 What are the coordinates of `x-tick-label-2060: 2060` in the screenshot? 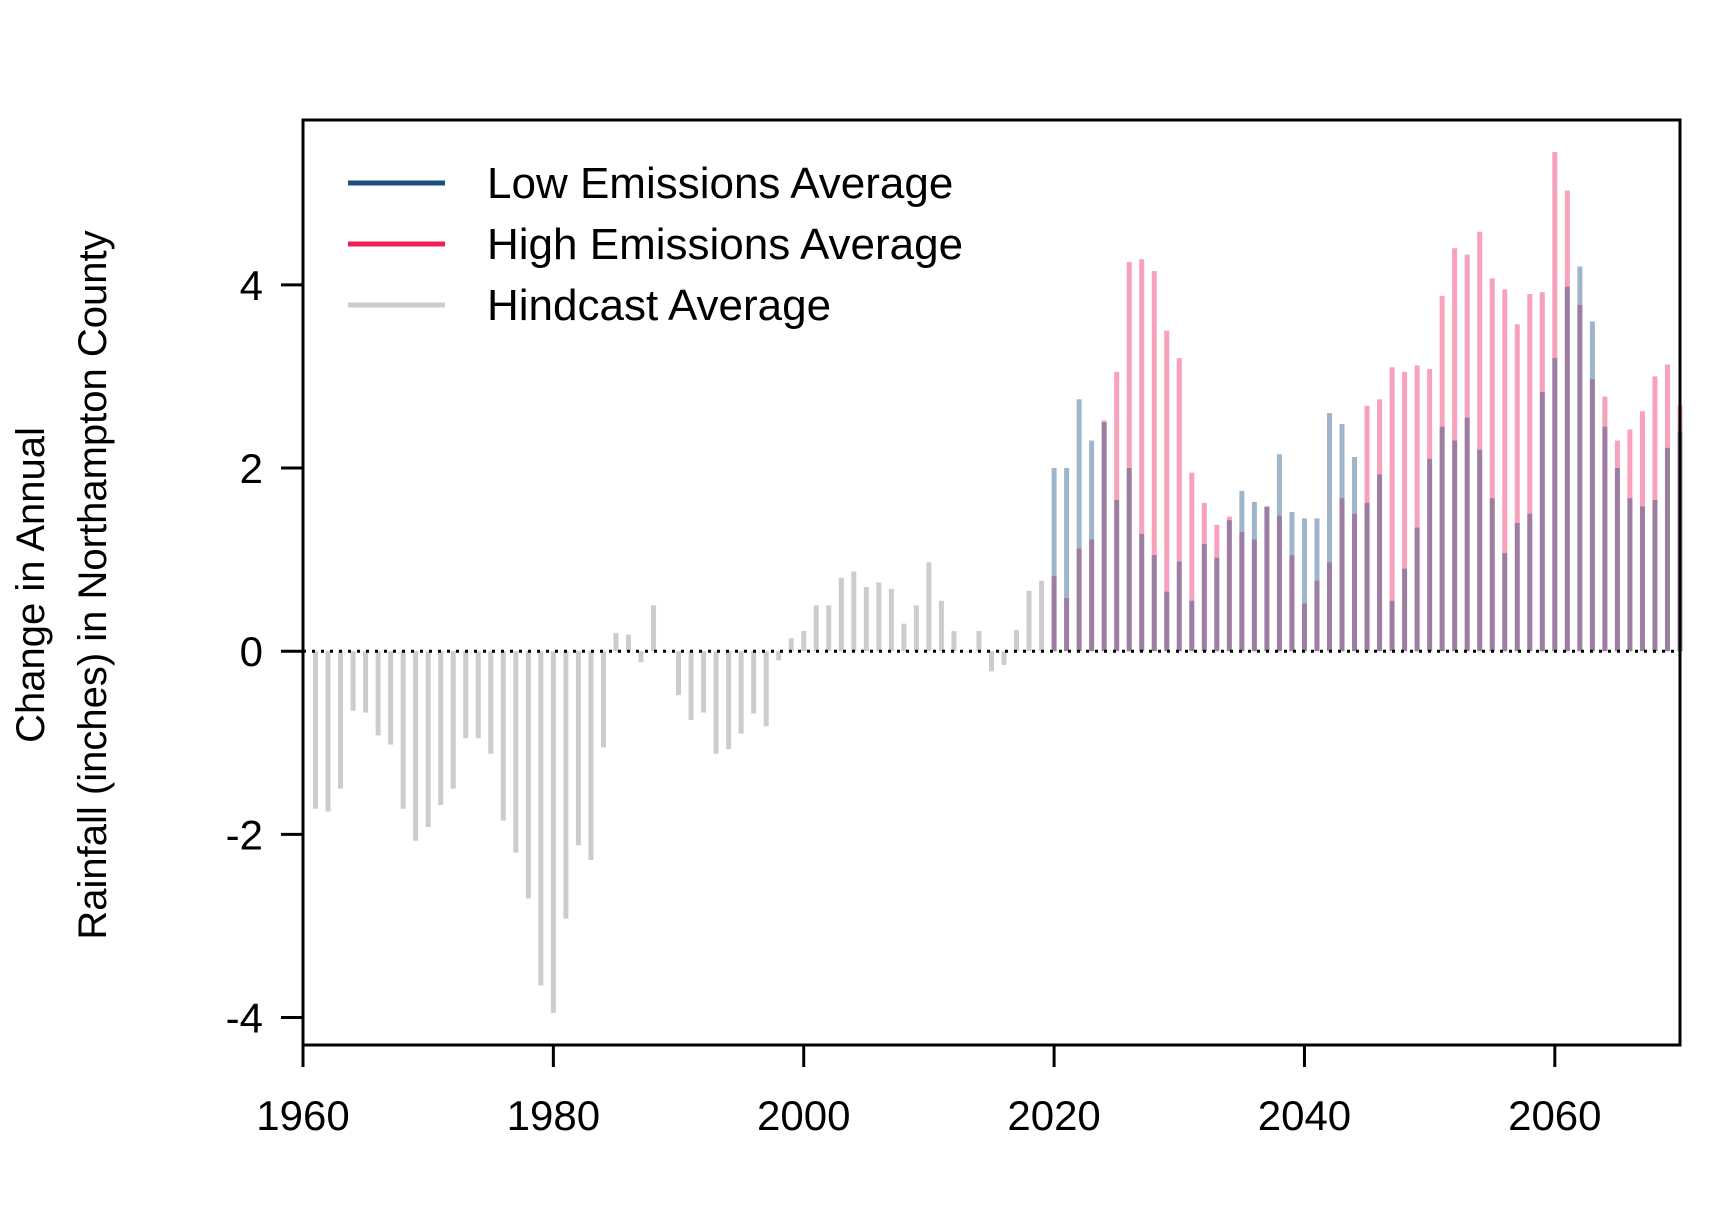 It's located at (1554, 1115).